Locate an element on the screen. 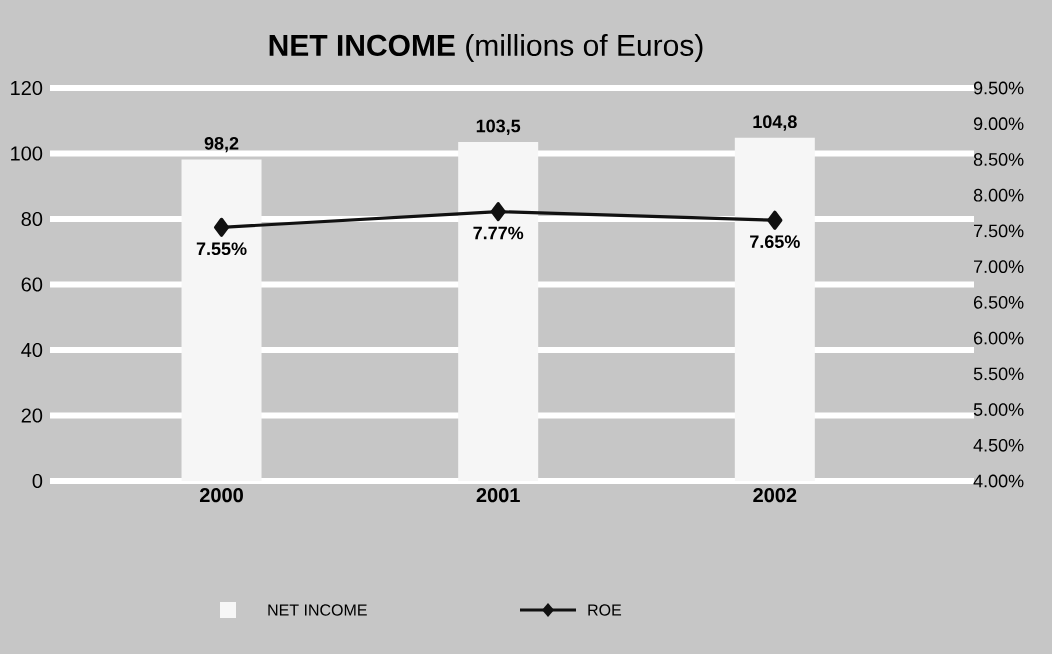  data-label: 7.77% is located at coordinates (498, 233).